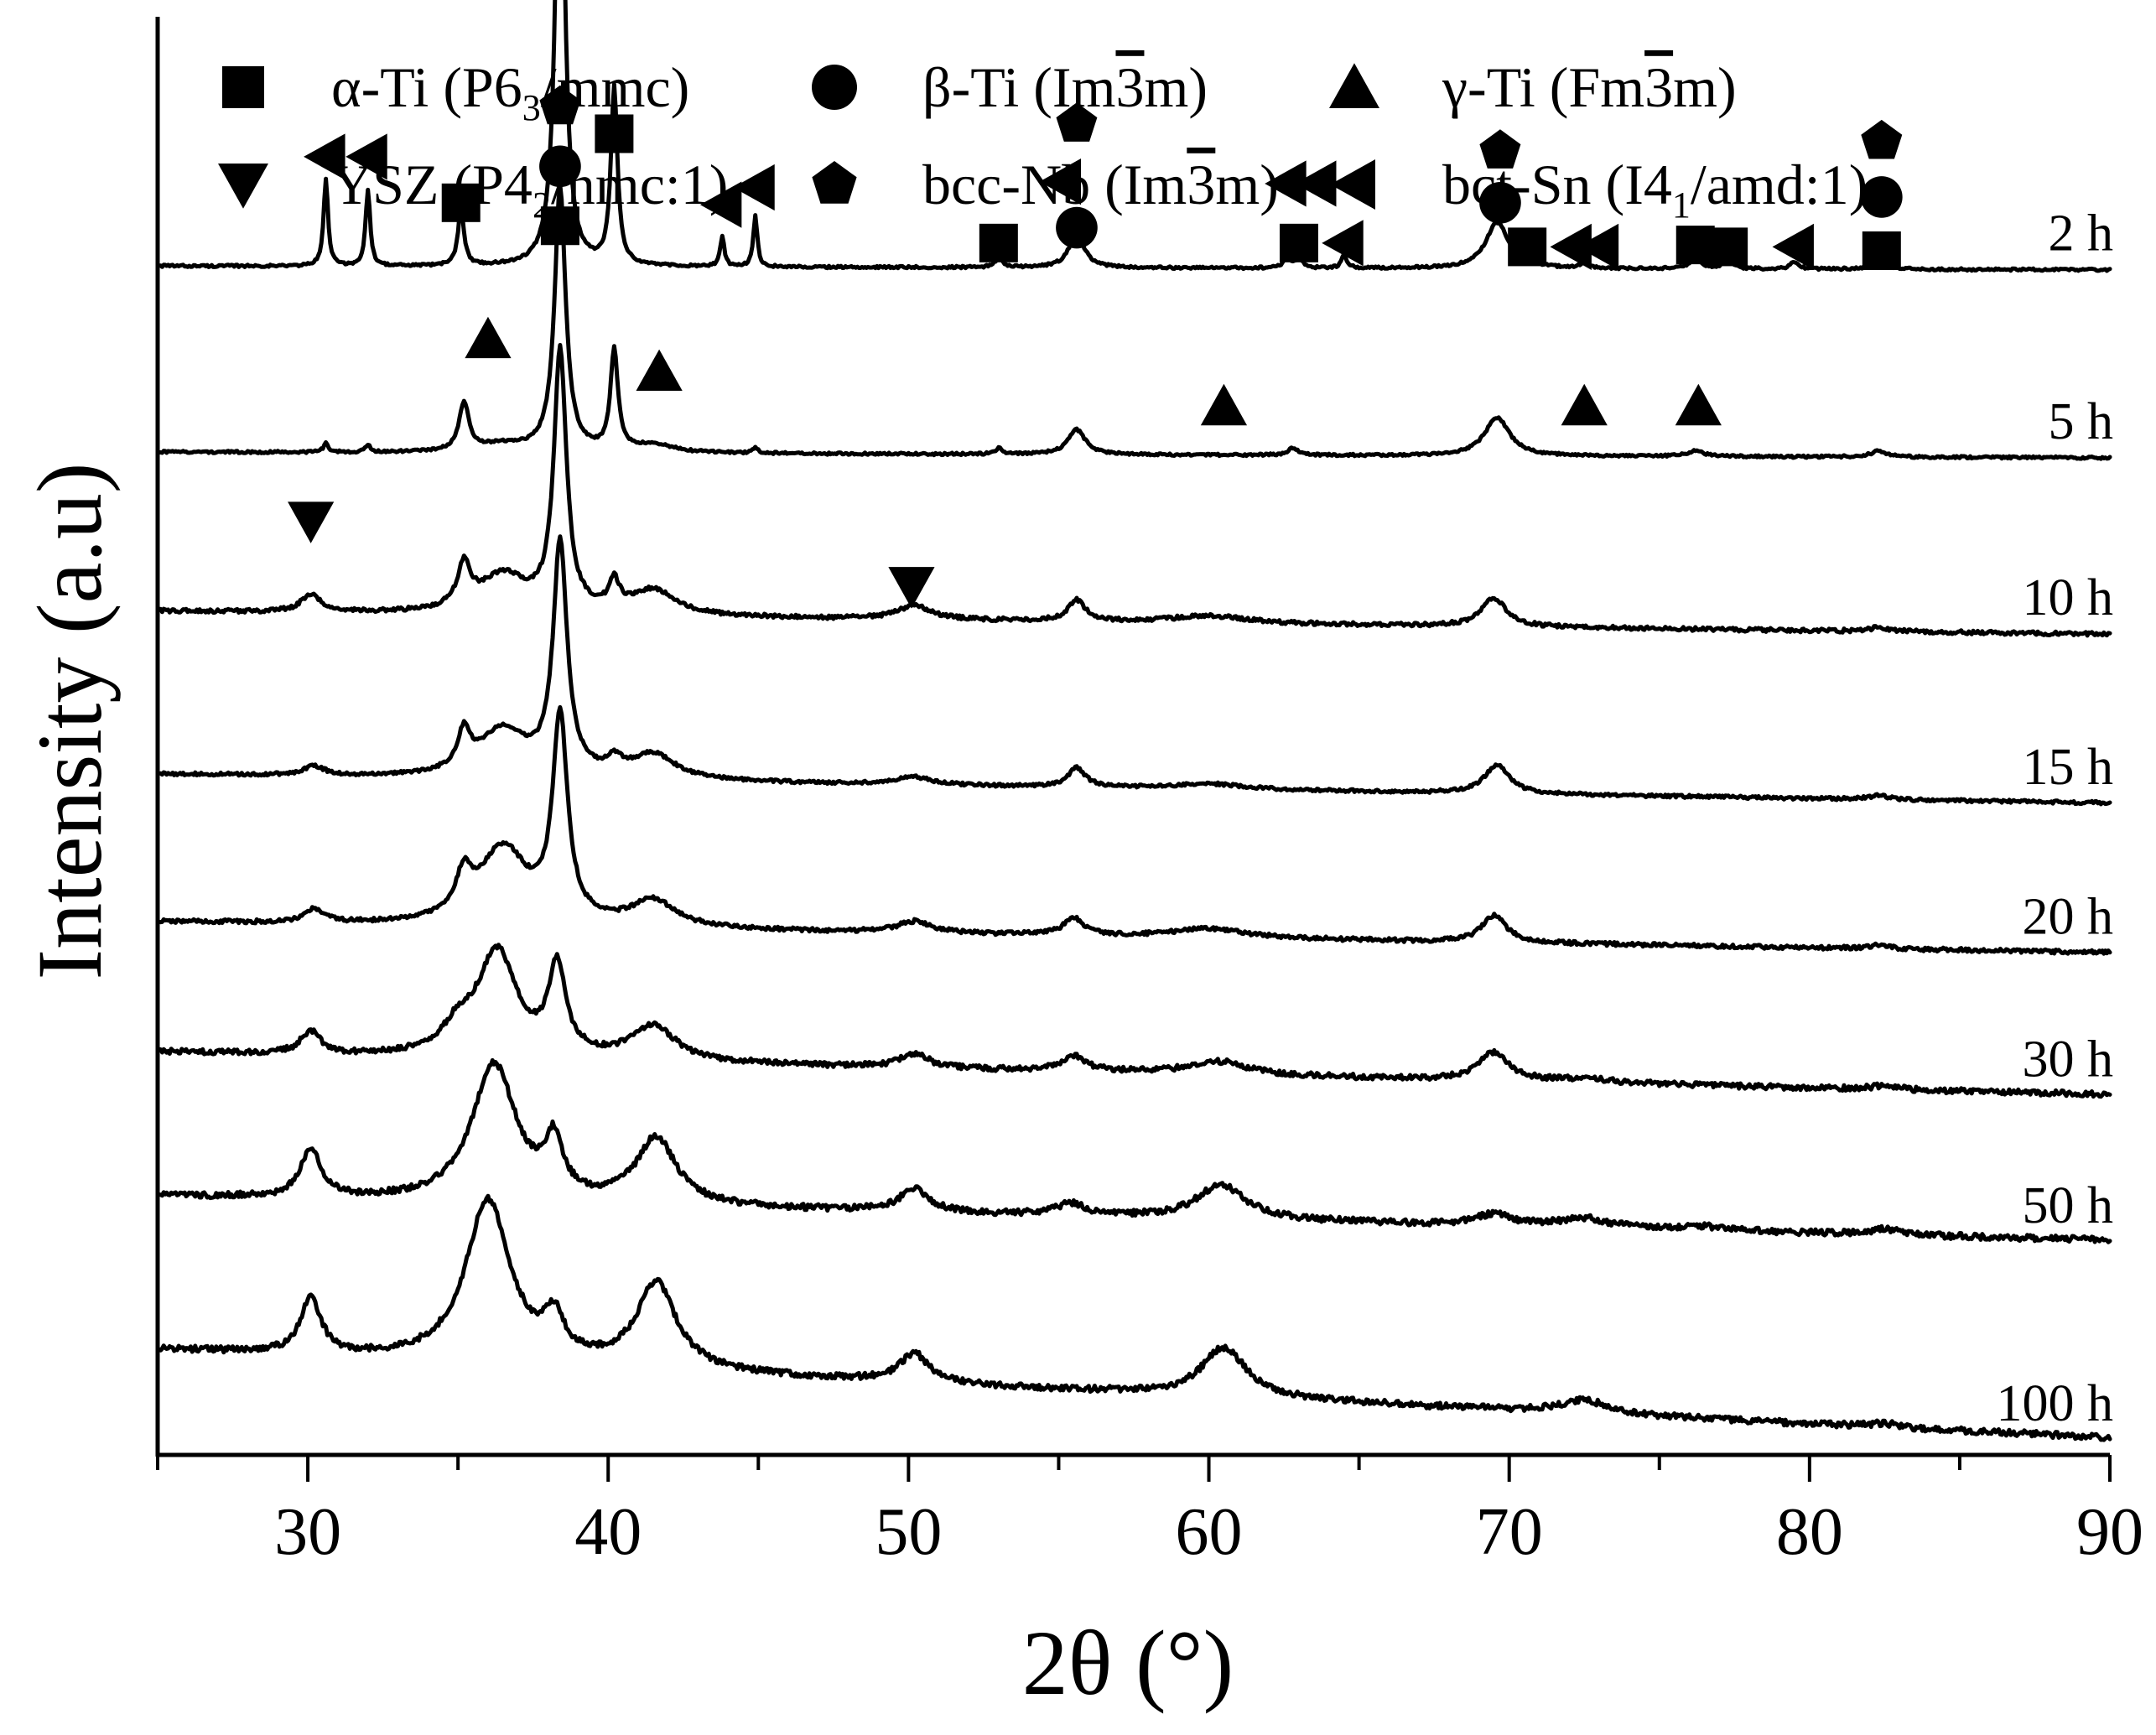 The height and width of the screenshot is (1735, 2156). I want to click on series-label-50h: 50 h, so click(2068, 1205).